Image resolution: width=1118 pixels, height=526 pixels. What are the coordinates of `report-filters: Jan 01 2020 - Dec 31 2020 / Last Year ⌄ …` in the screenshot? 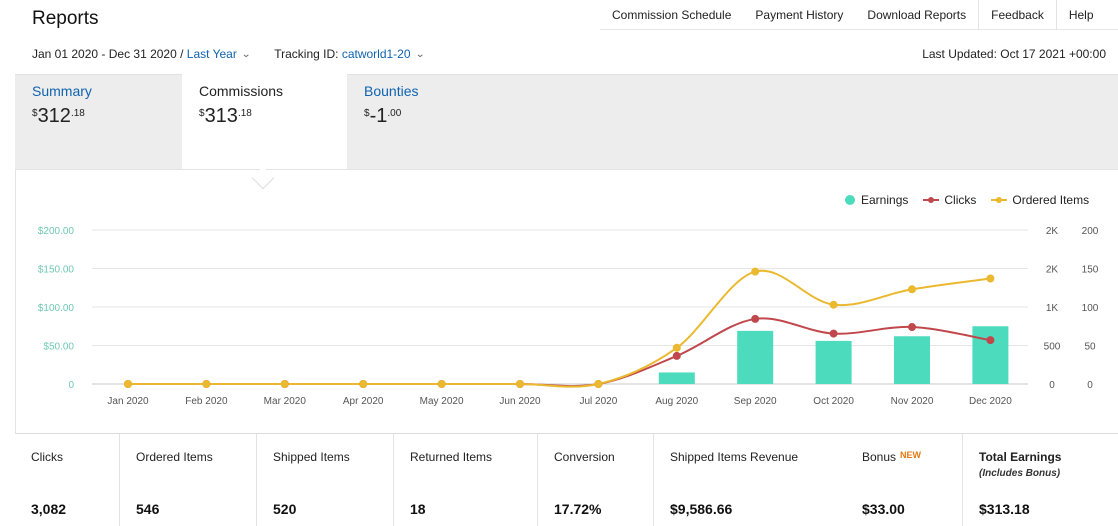 It's located at (240, 54).